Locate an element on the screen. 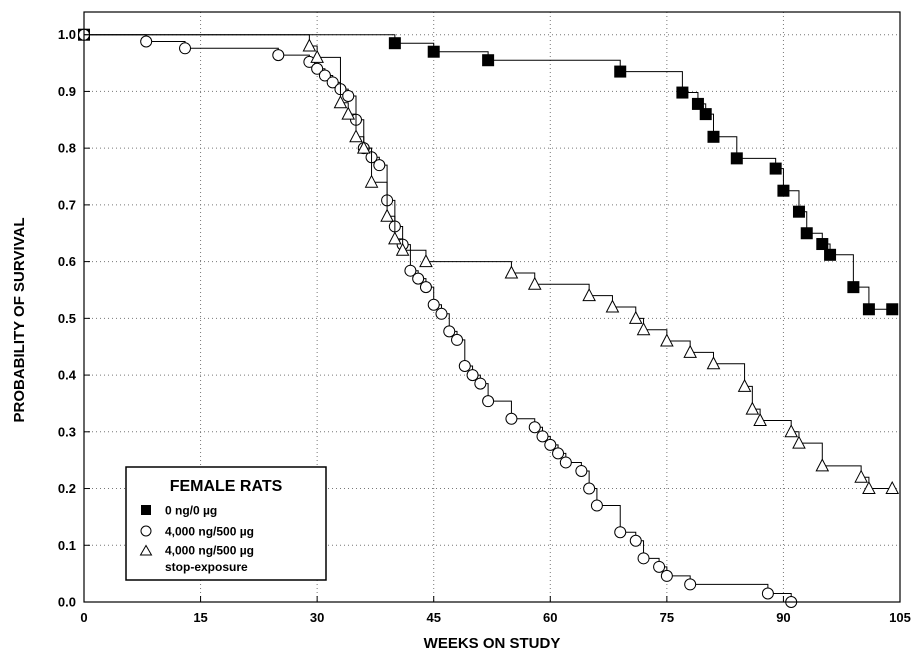 The image size is (917, 659). legend-label-dosed: 4,000 ng/500 µg is located at coordinates (209, 532).